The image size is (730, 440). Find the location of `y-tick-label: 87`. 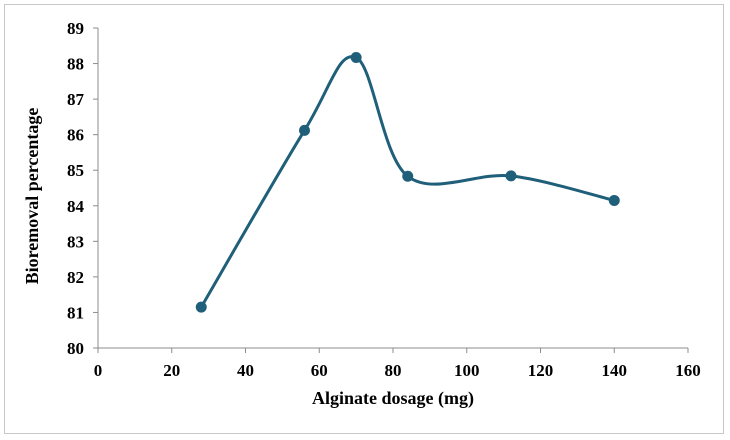

y-tick-label: 87 is located at coordinates (76, 99).